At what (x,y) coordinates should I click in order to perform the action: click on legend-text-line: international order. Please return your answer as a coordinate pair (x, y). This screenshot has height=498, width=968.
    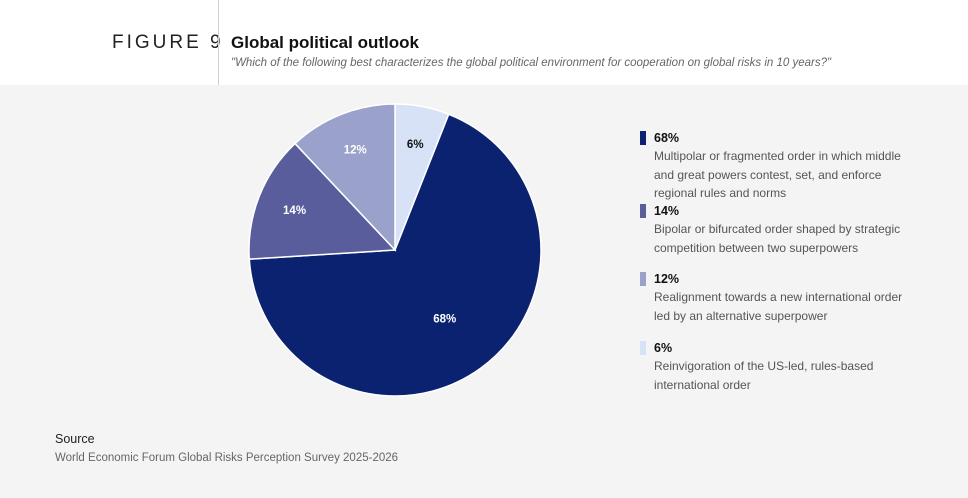
    Looking at the image, I should click on (702, 384).